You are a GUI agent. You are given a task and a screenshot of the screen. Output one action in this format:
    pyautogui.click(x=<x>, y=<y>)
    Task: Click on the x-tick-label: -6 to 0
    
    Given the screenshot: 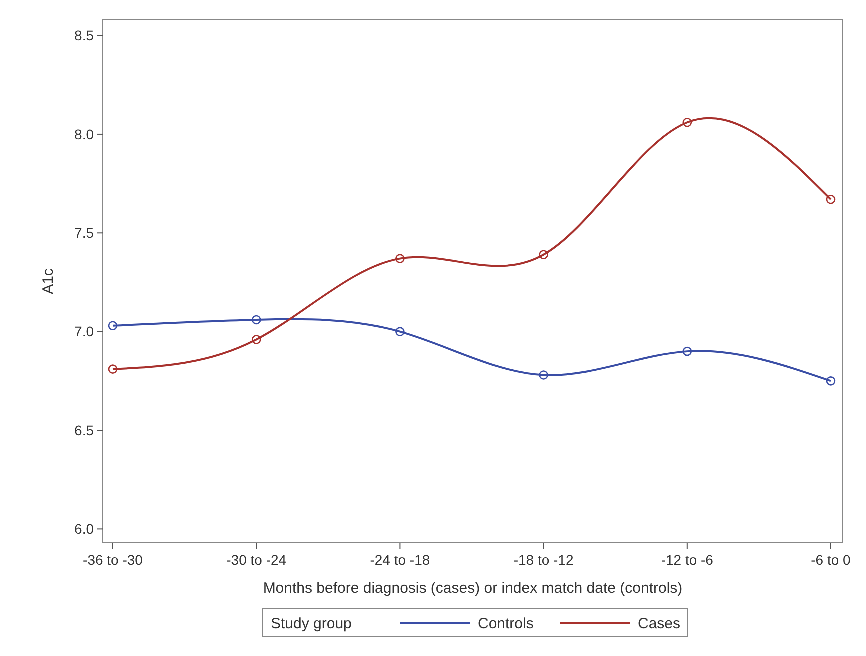 What is the action you would take?
    pyautogui.click(x=831, y=560)
    